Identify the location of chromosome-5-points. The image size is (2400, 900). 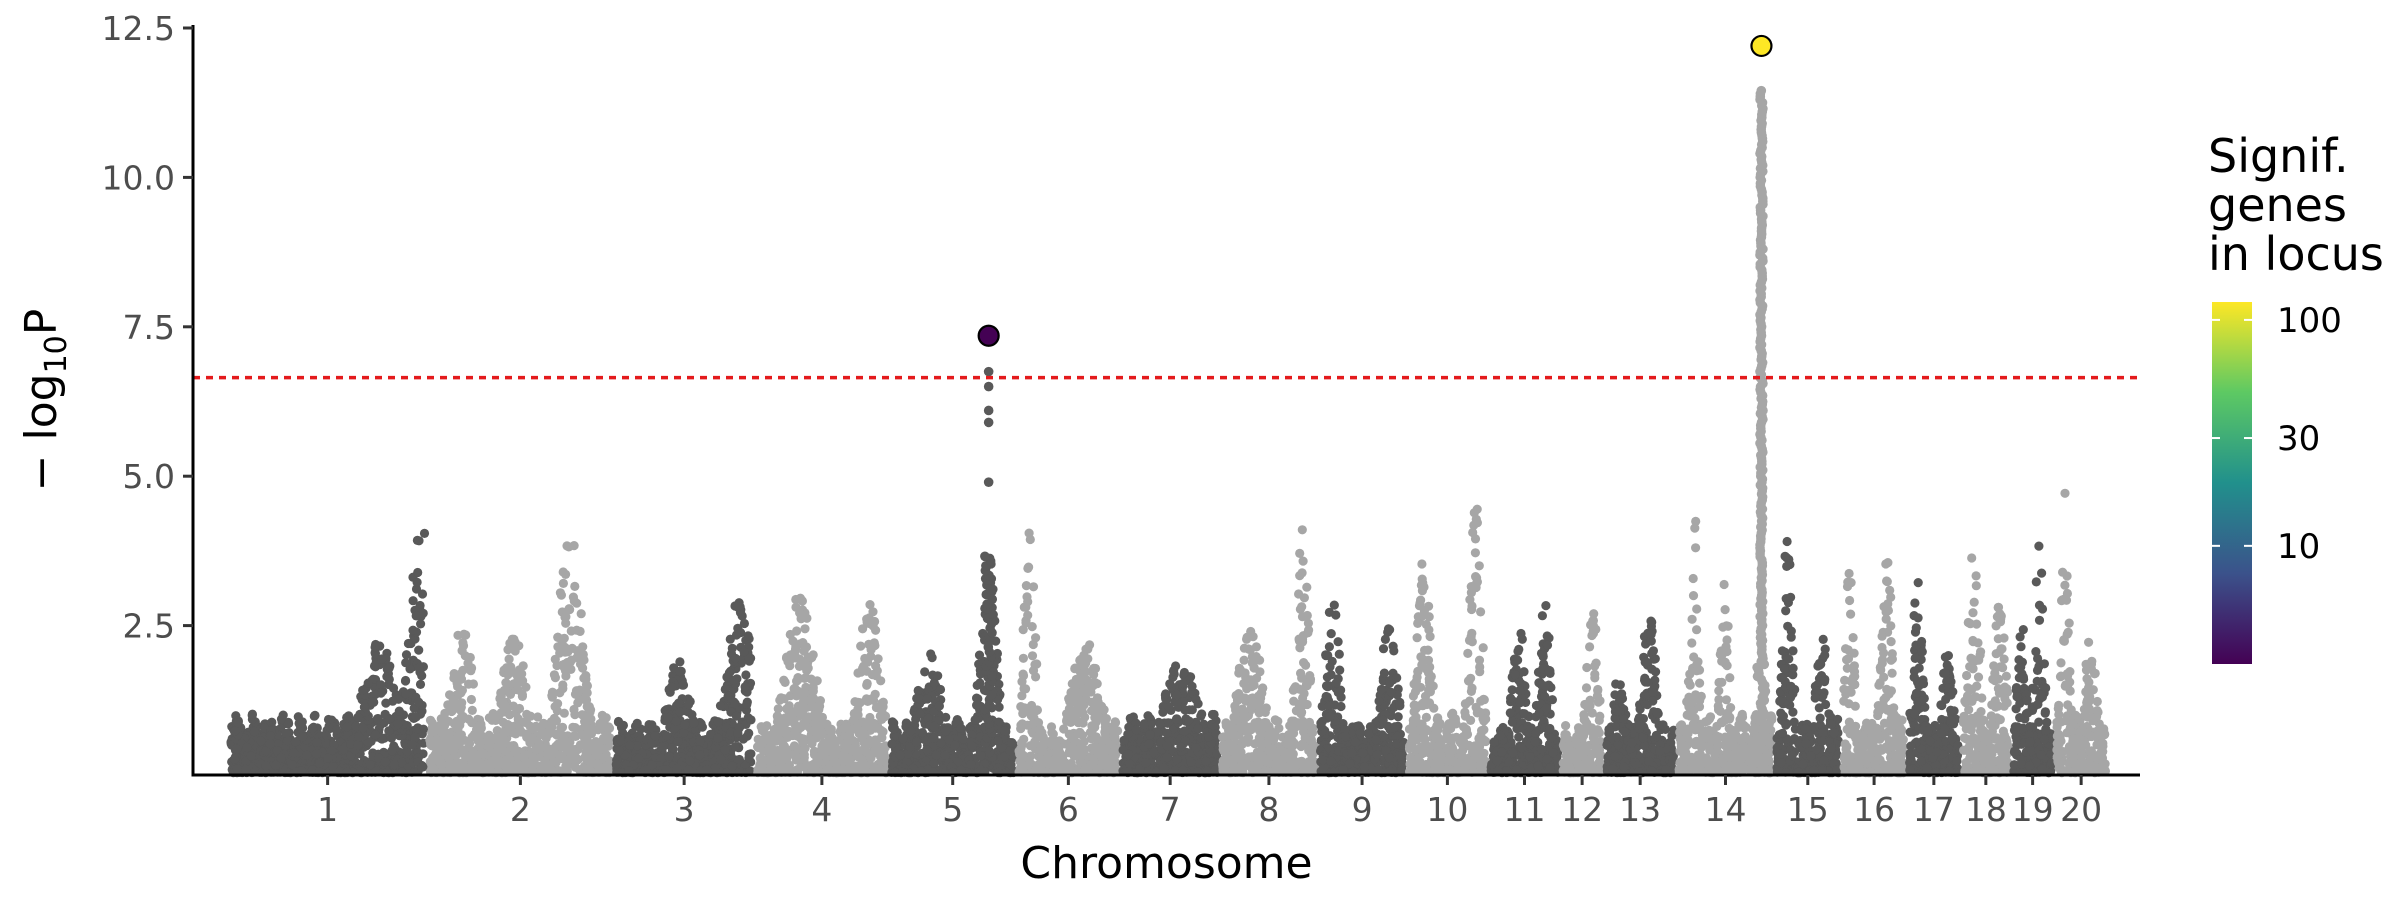
(953, 665).